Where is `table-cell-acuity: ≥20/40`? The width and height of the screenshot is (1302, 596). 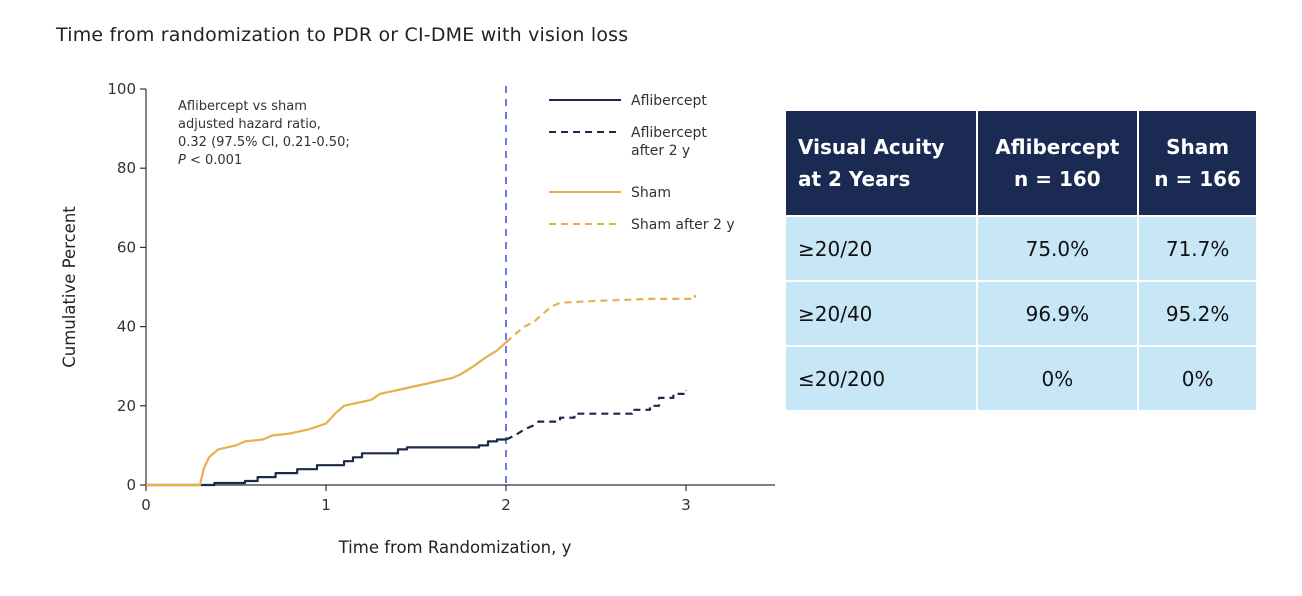 table-cell-acuity: ≥20/40 is located at coordinates (882, 312).